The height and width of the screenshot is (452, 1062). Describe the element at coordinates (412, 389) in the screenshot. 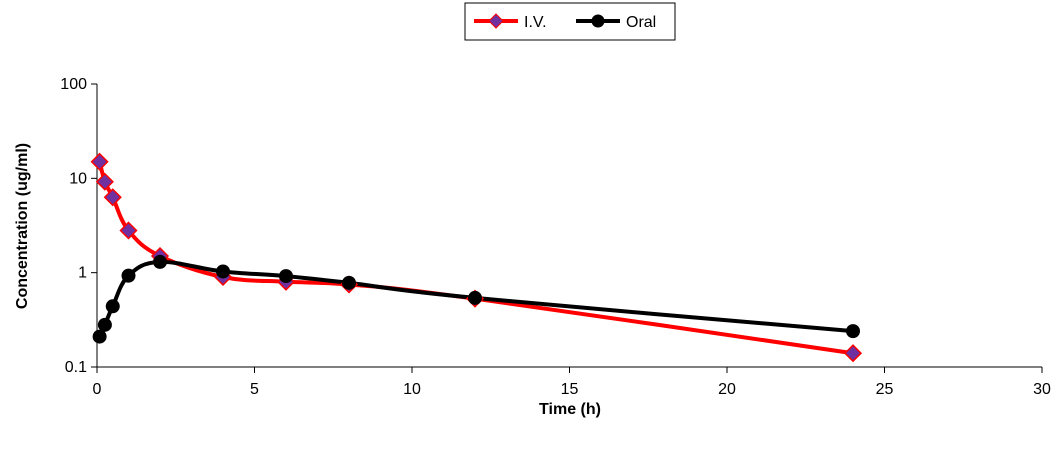

I see `x-tick-label: 10` at that location.